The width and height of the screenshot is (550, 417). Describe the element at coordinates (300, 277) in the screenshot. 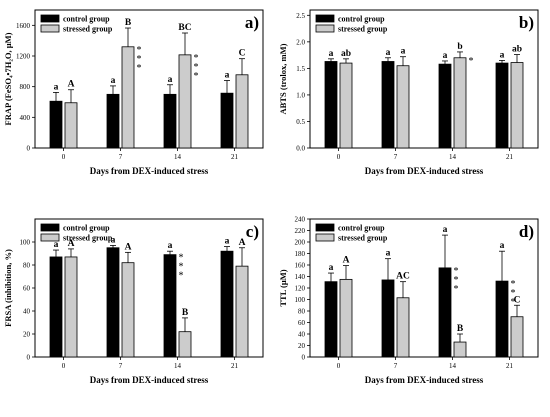

I see `y-tick-label: 140` at that location.